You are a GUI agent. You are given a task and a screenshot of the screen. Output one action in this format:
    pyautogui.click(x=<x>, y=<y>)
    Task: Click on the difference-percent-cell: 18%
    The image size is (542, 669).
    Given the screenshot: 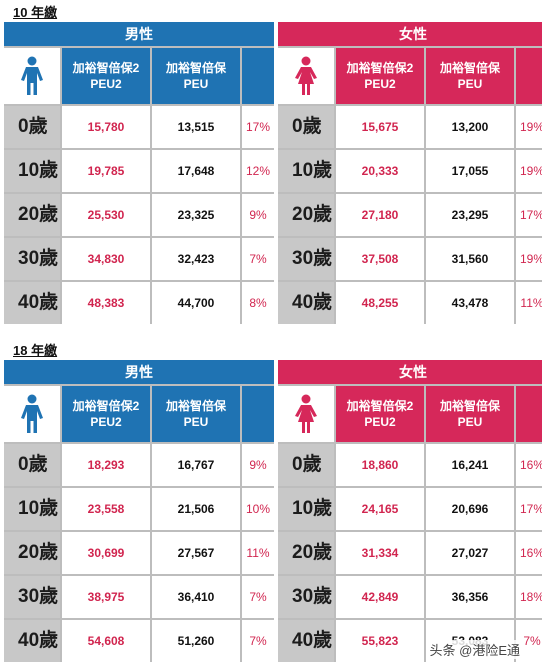 What is the action you would take?
    pyautogui.click(x=529, y=597)
    